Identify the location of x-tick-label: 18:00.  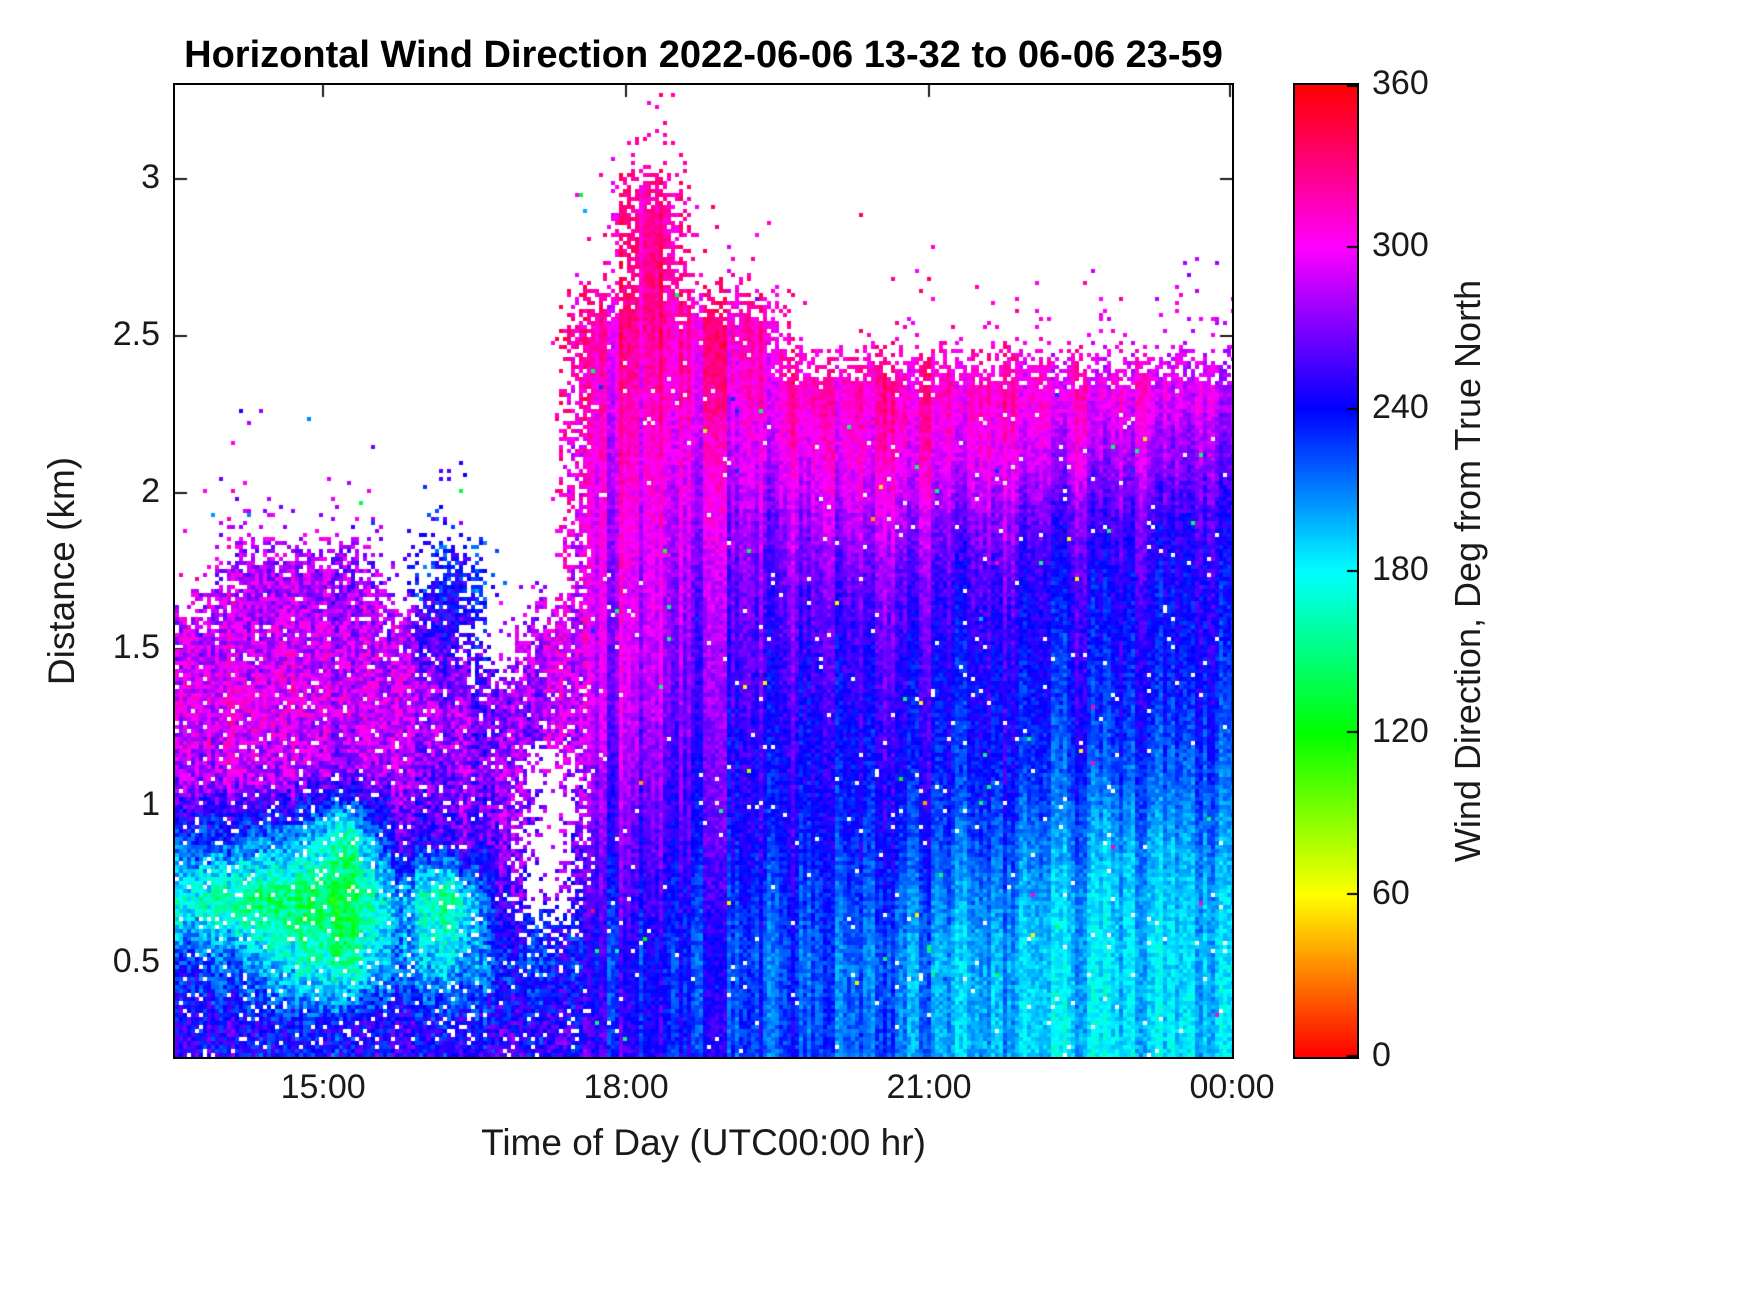
(626, 1087).